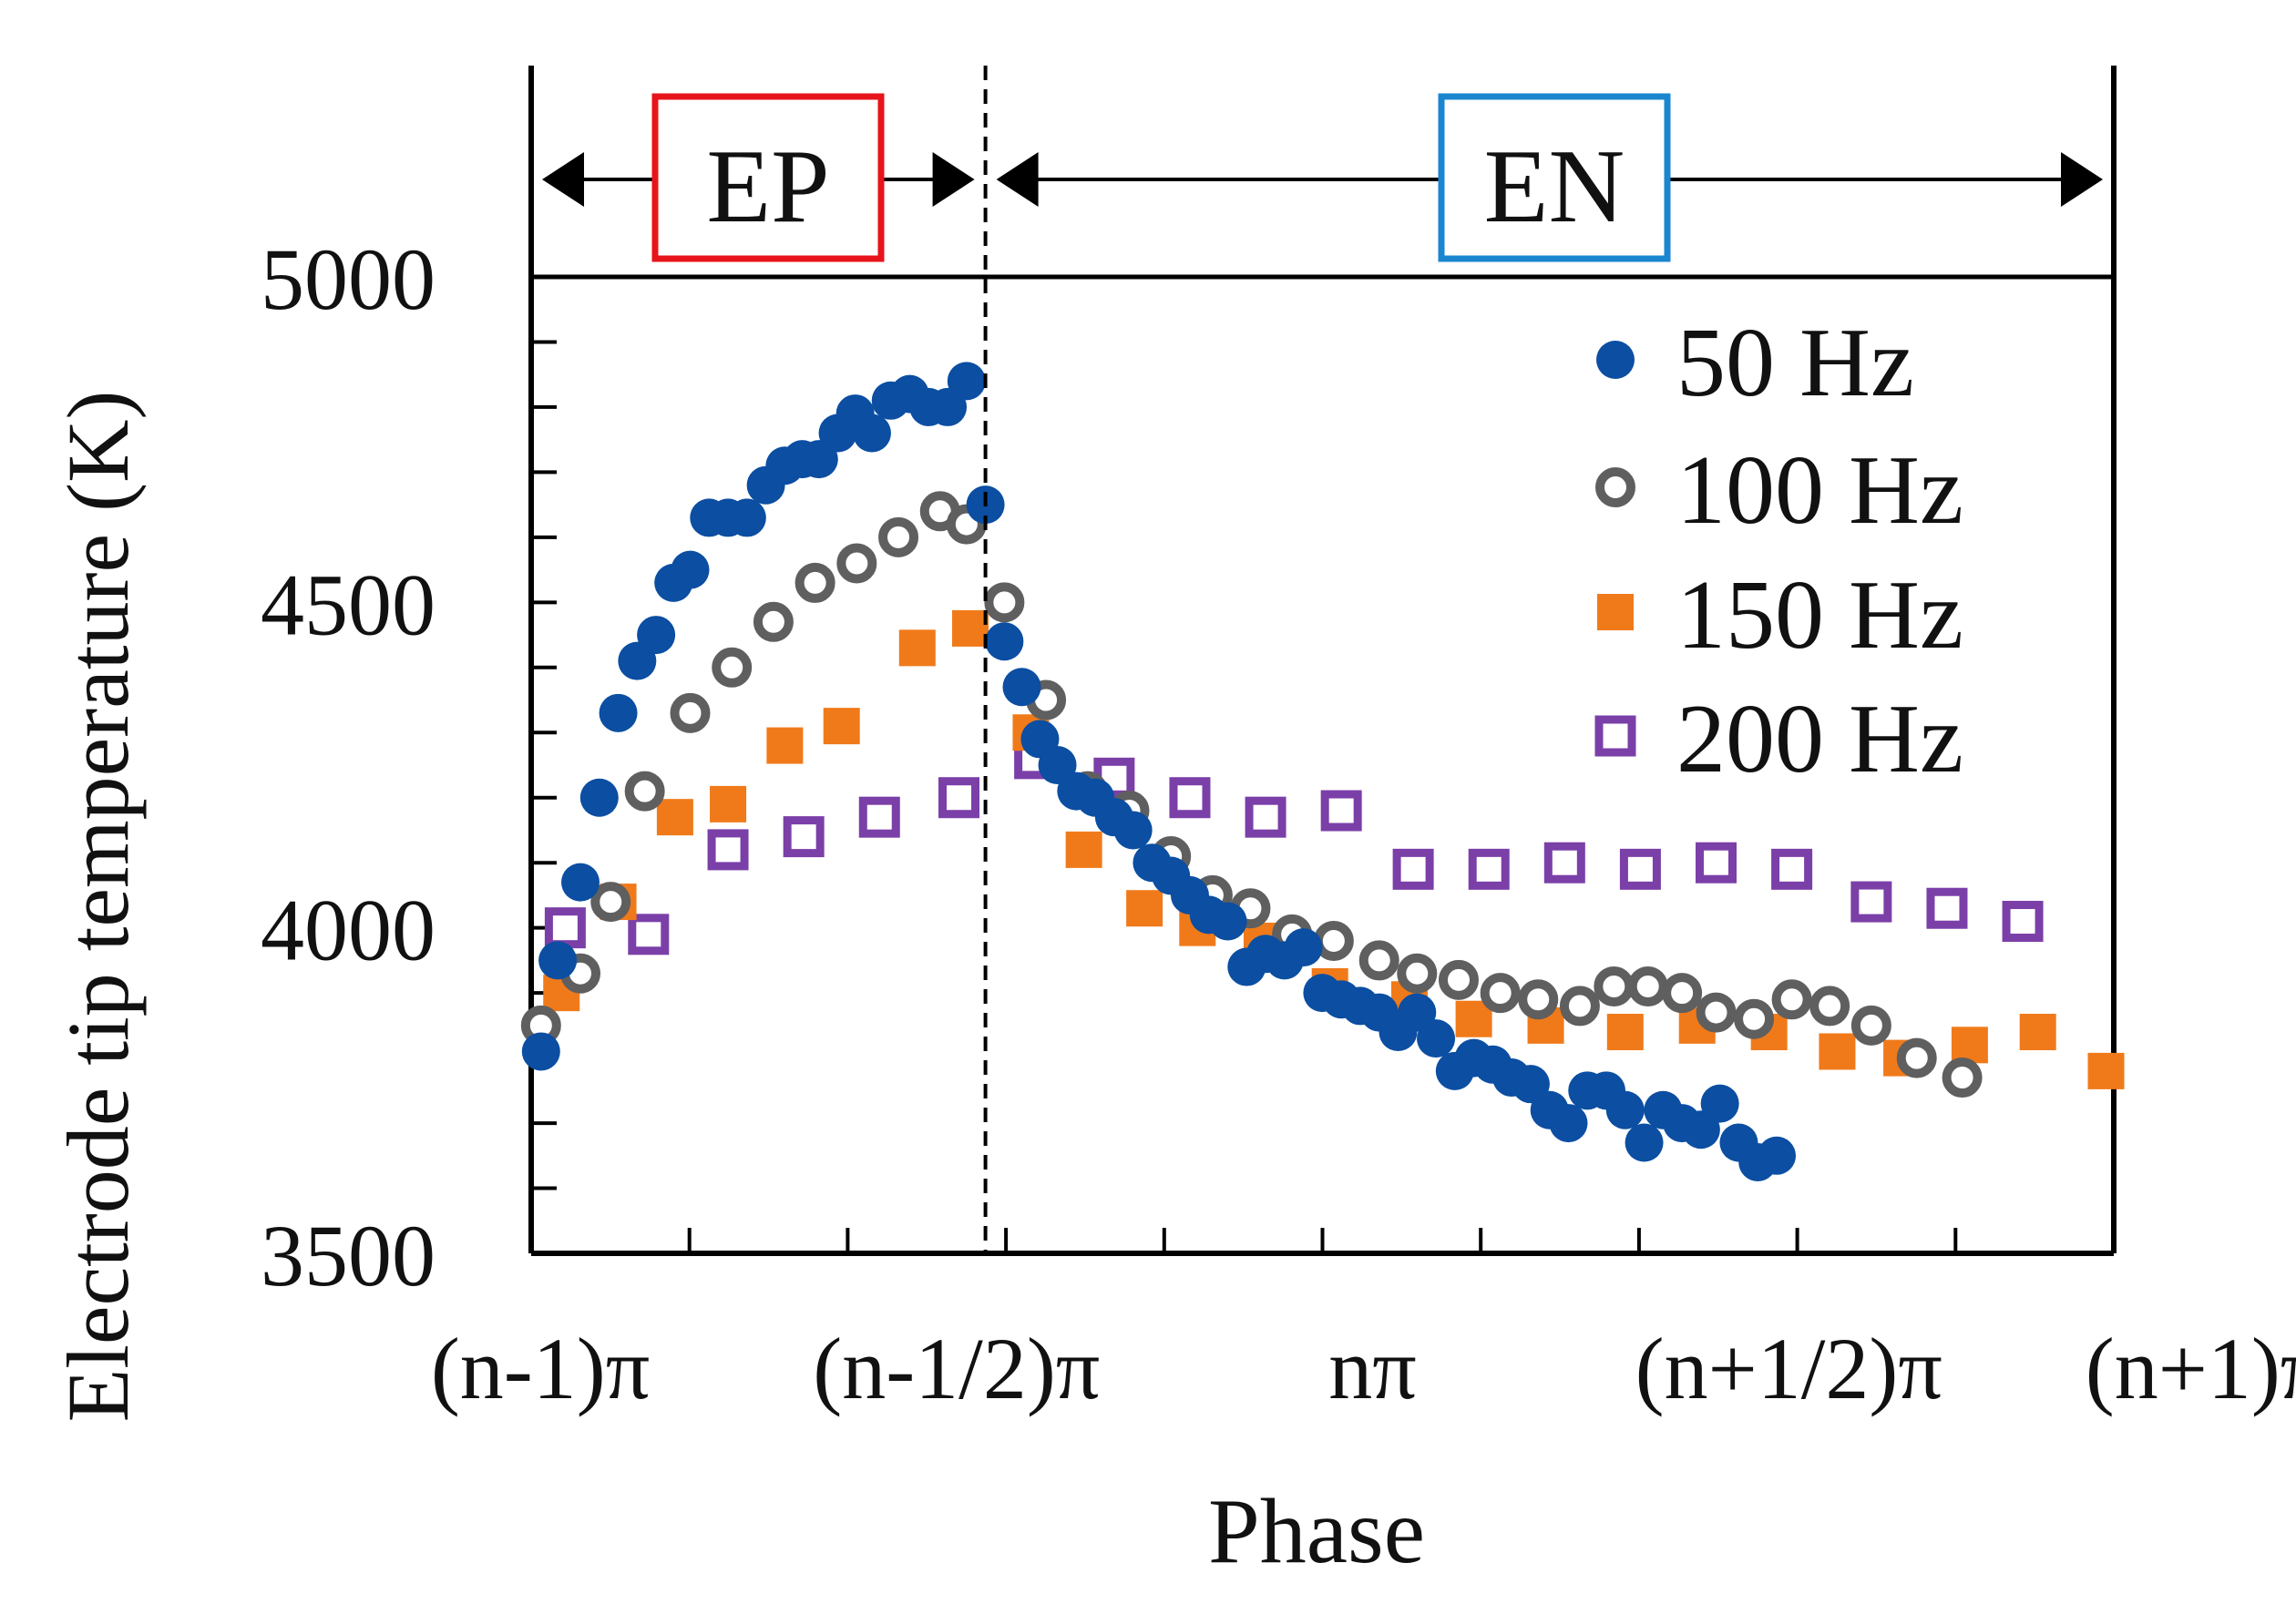 The image size is (2296, 1604). I want to click on legend-item: 200 Hz, so click(1779, 739).